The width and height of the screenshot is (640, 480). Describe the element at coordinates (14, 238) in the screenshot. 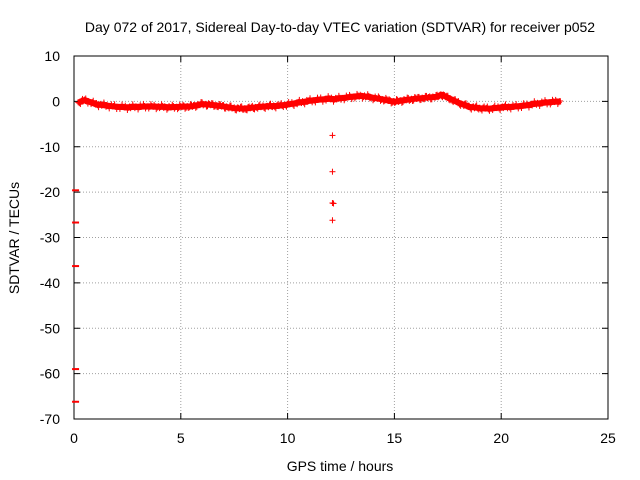

I see `y-axis-label: SDTVAR / TECUs` at that location.